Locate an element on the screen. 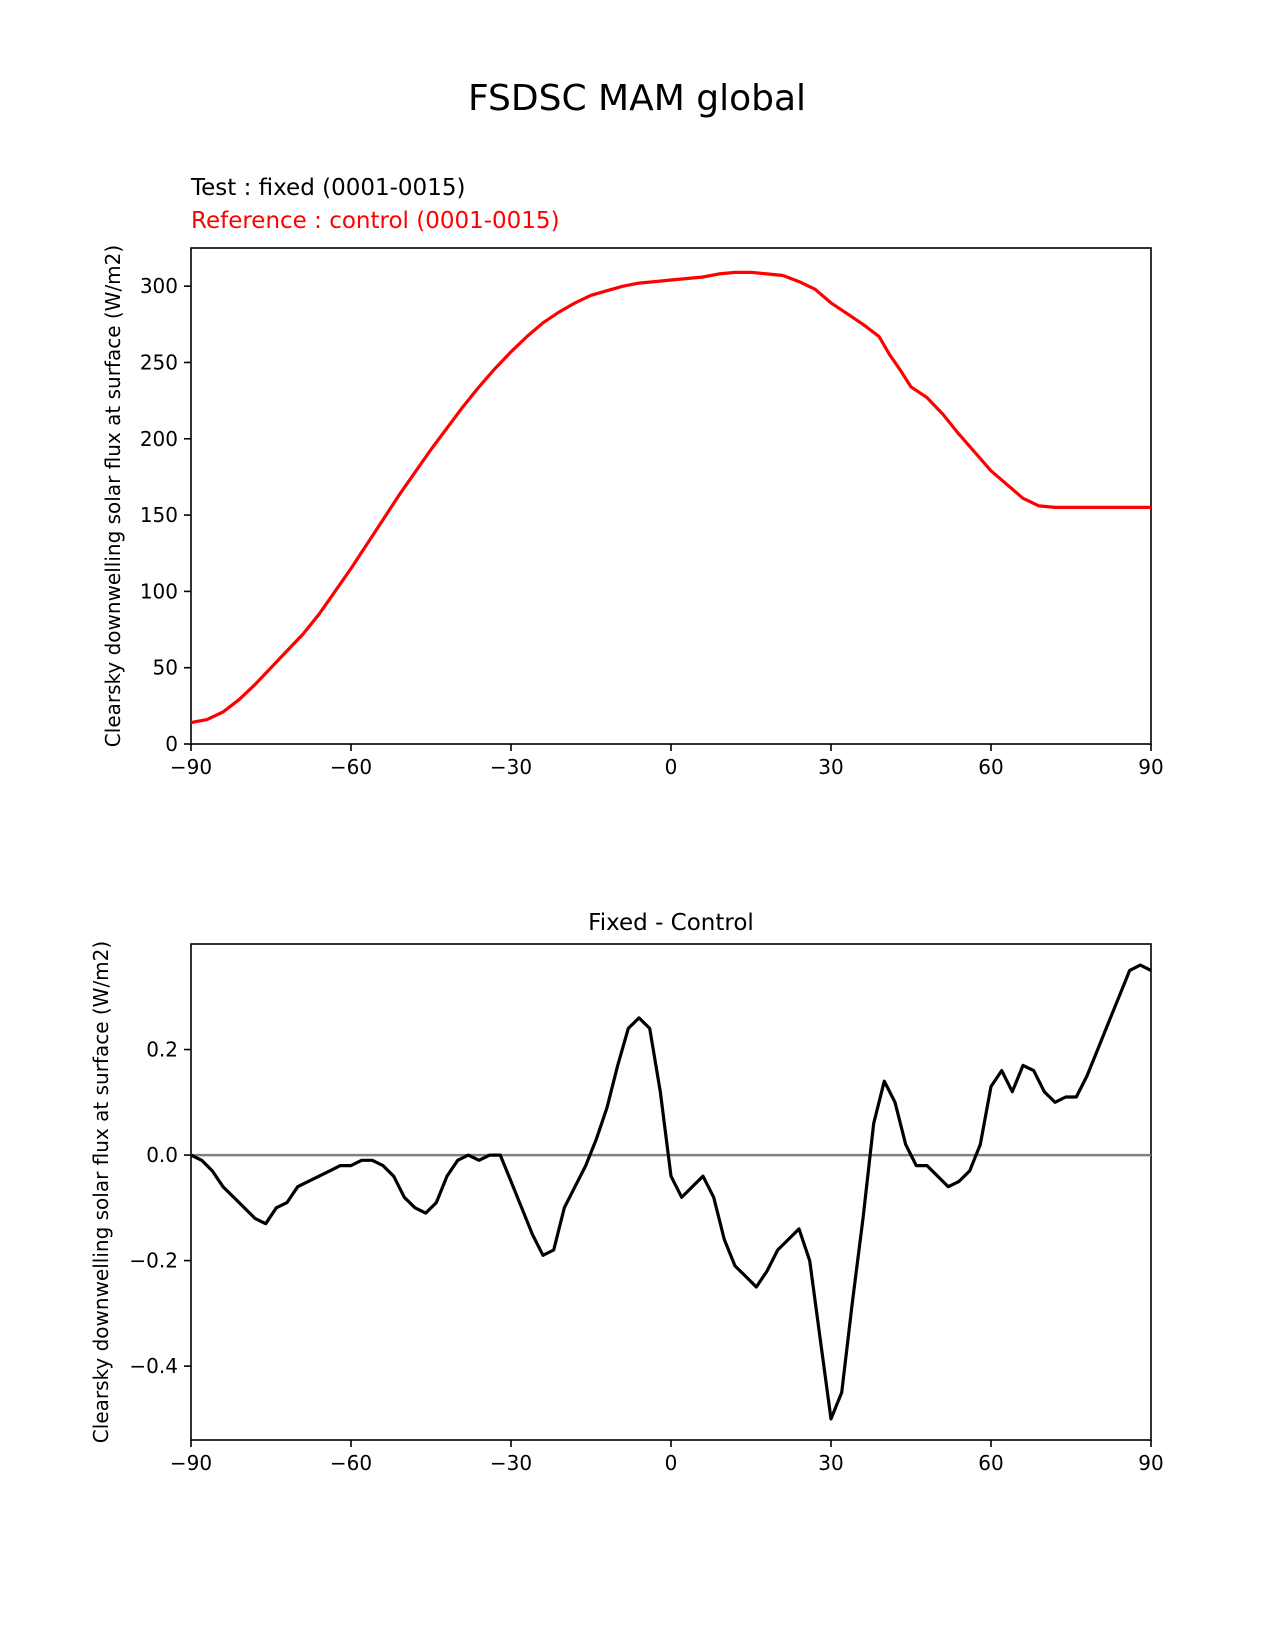 This screenshot has height=1650, width=1275. y-tick-label: 200 is located at coordinates (159, 439).